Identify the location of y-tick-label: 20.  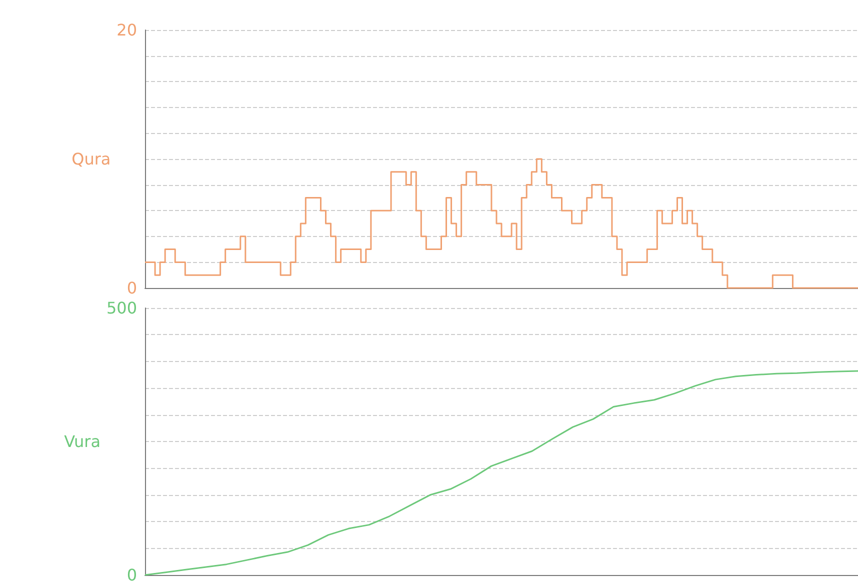
(126, 30).